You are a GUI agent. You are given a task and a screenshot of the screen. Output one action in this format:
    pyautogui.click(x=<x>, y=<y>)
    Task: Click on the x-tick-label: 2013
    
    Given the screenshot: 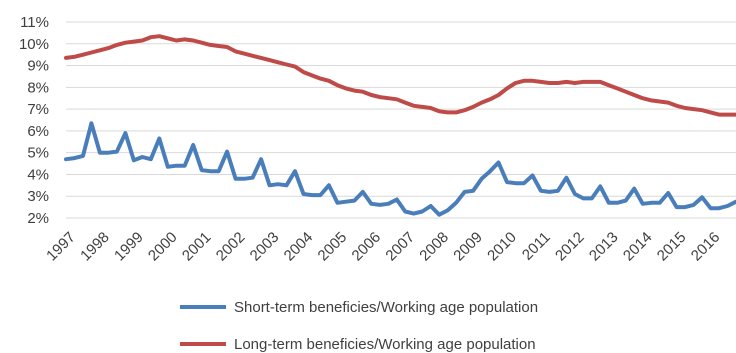 What is the action you would take?
    pyautogui.click(x=604, y=247)
    